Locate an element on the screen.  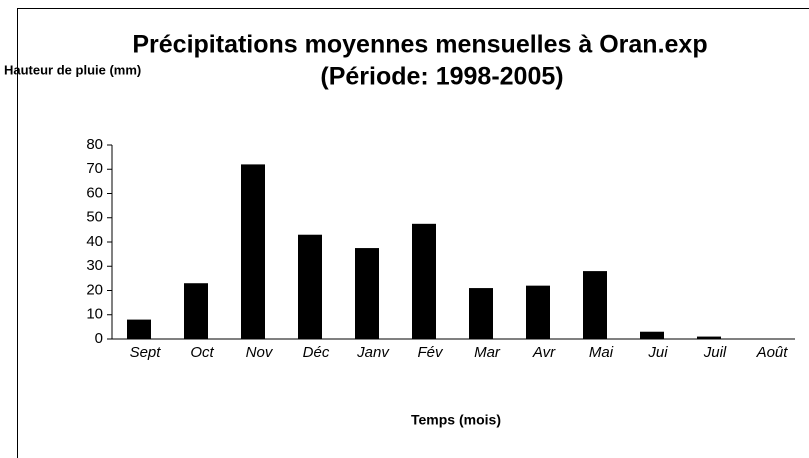
y-axis-label: Hauteur de pluie (mm) is located at coordinates (72, 69).